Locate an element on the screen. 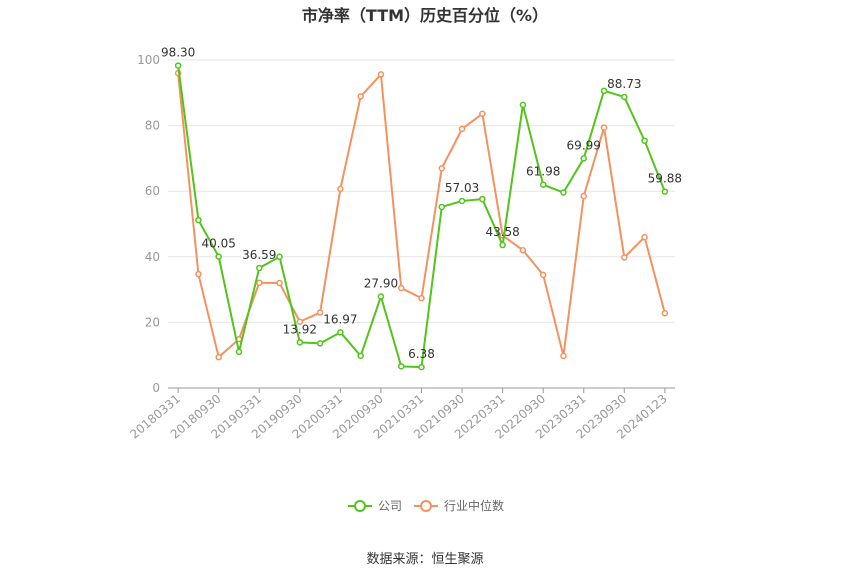  data-label: 59.88 is located at coordinates (665, 179).